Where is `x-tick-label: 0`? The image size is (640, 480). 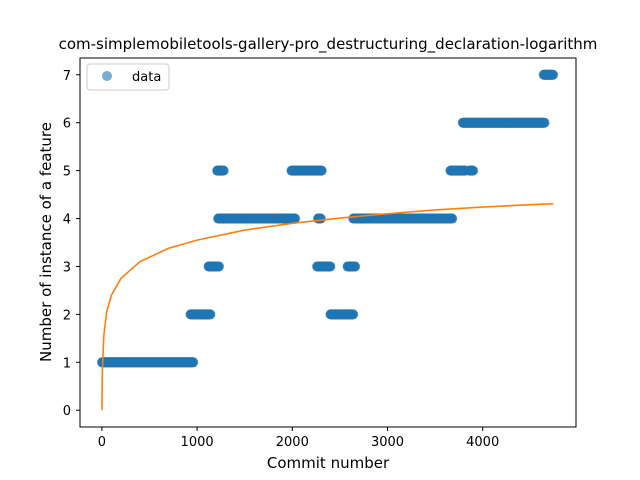
x-tick-label: 0 is located at coordinates (102, 442).